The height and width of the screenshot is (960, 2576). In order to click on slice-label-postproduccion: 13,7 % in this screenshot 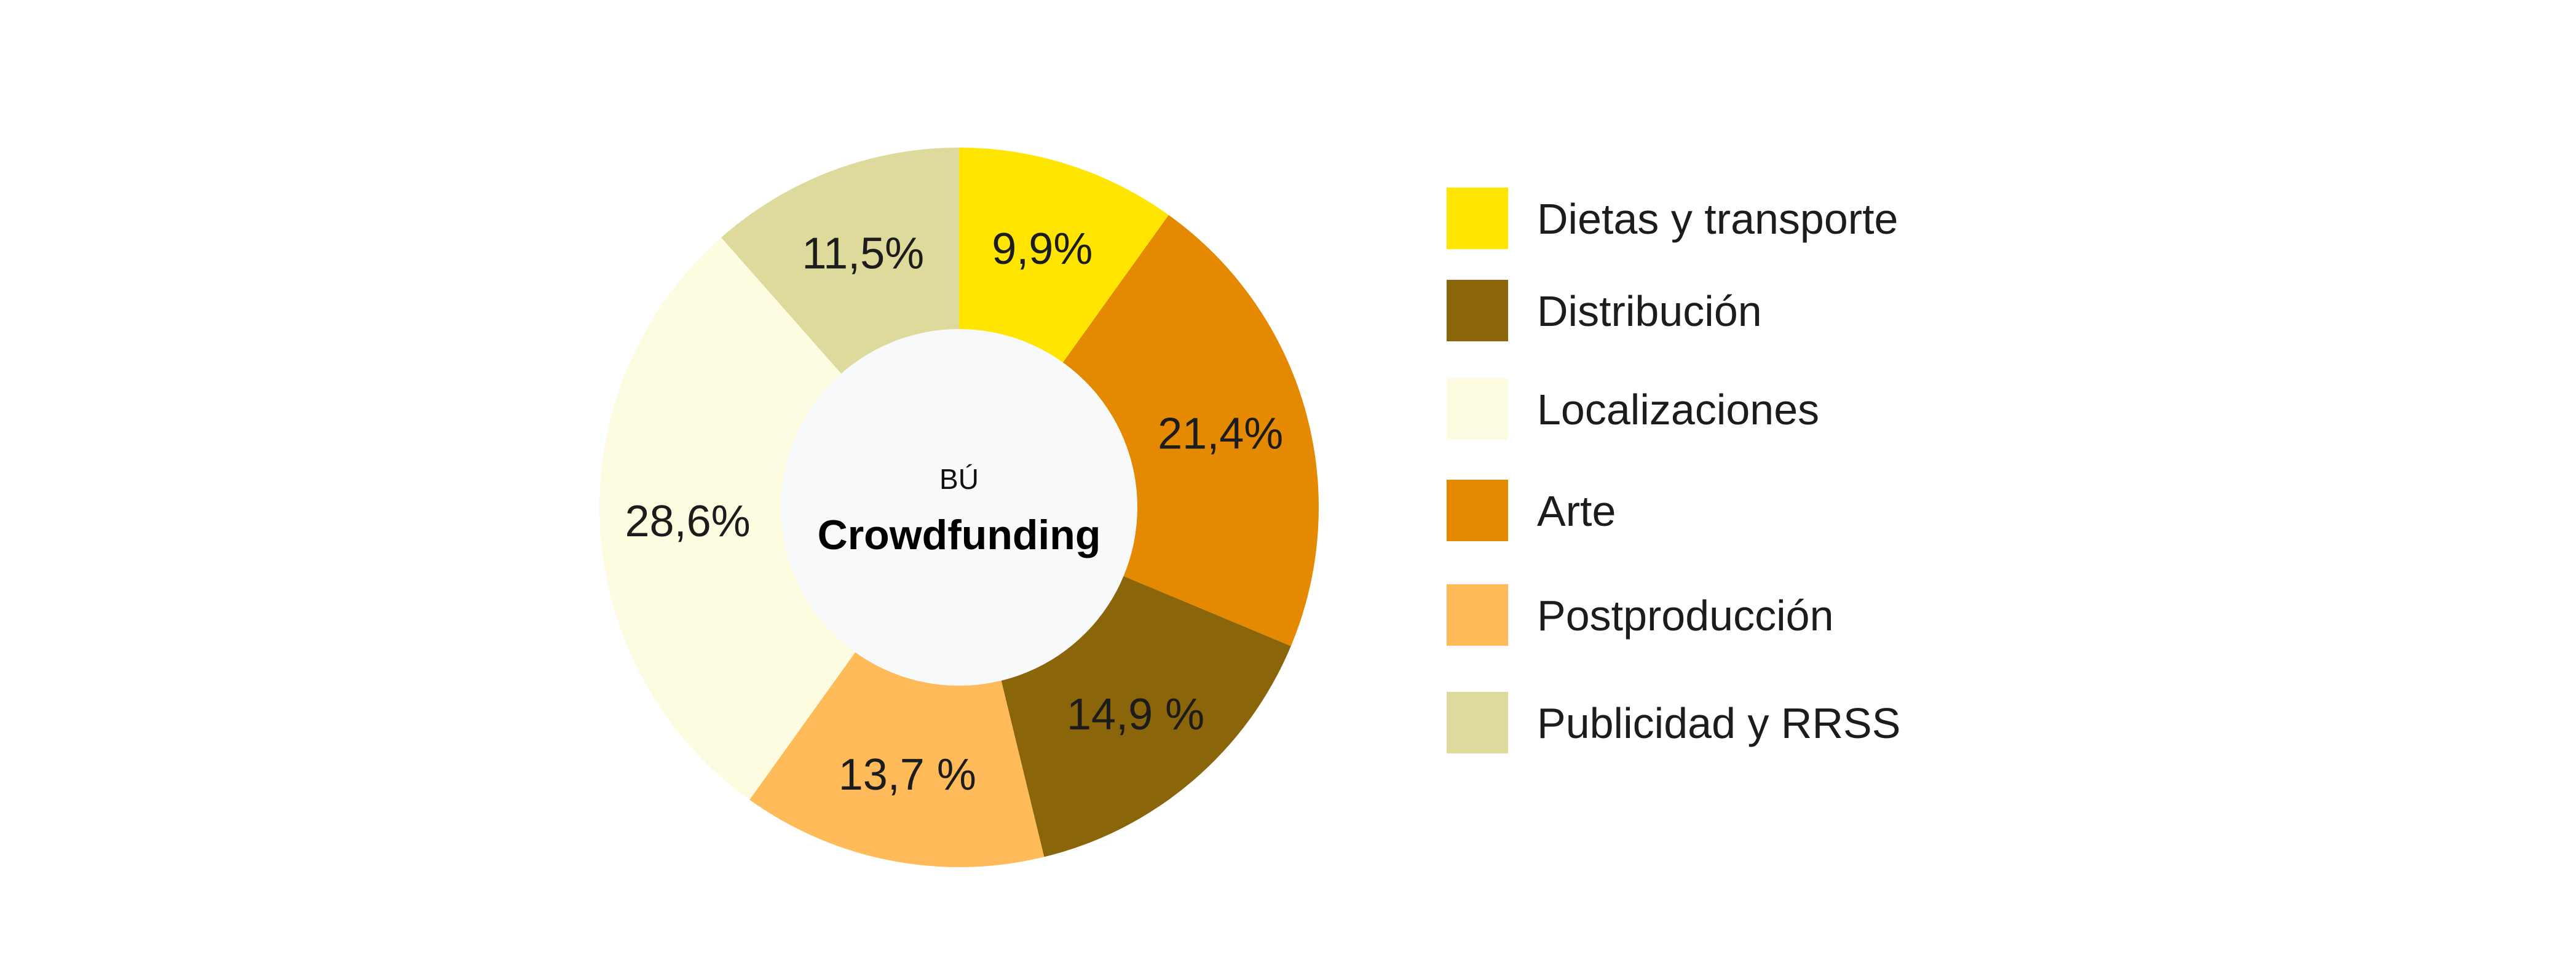, I will do `click(907, 774)`.